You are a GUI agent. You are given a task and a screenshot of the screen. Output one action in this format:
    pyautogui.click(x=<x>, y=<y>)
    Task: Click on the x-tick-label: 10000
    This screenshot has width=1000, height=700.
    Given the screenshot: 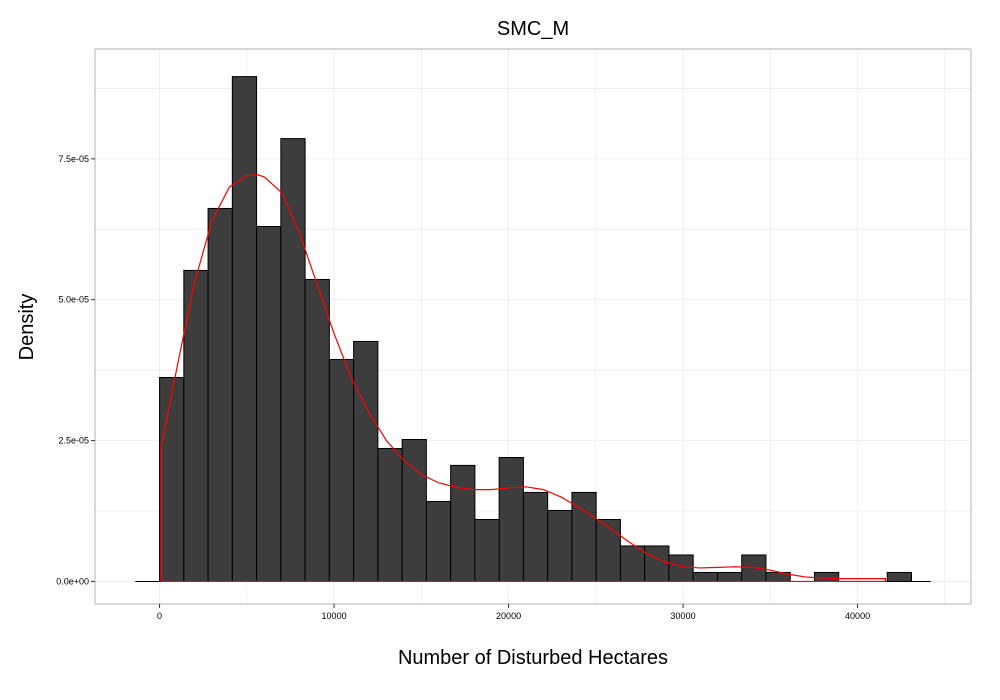 What is the action you would take?
    pyautogui.click(x=334, y=616)
    